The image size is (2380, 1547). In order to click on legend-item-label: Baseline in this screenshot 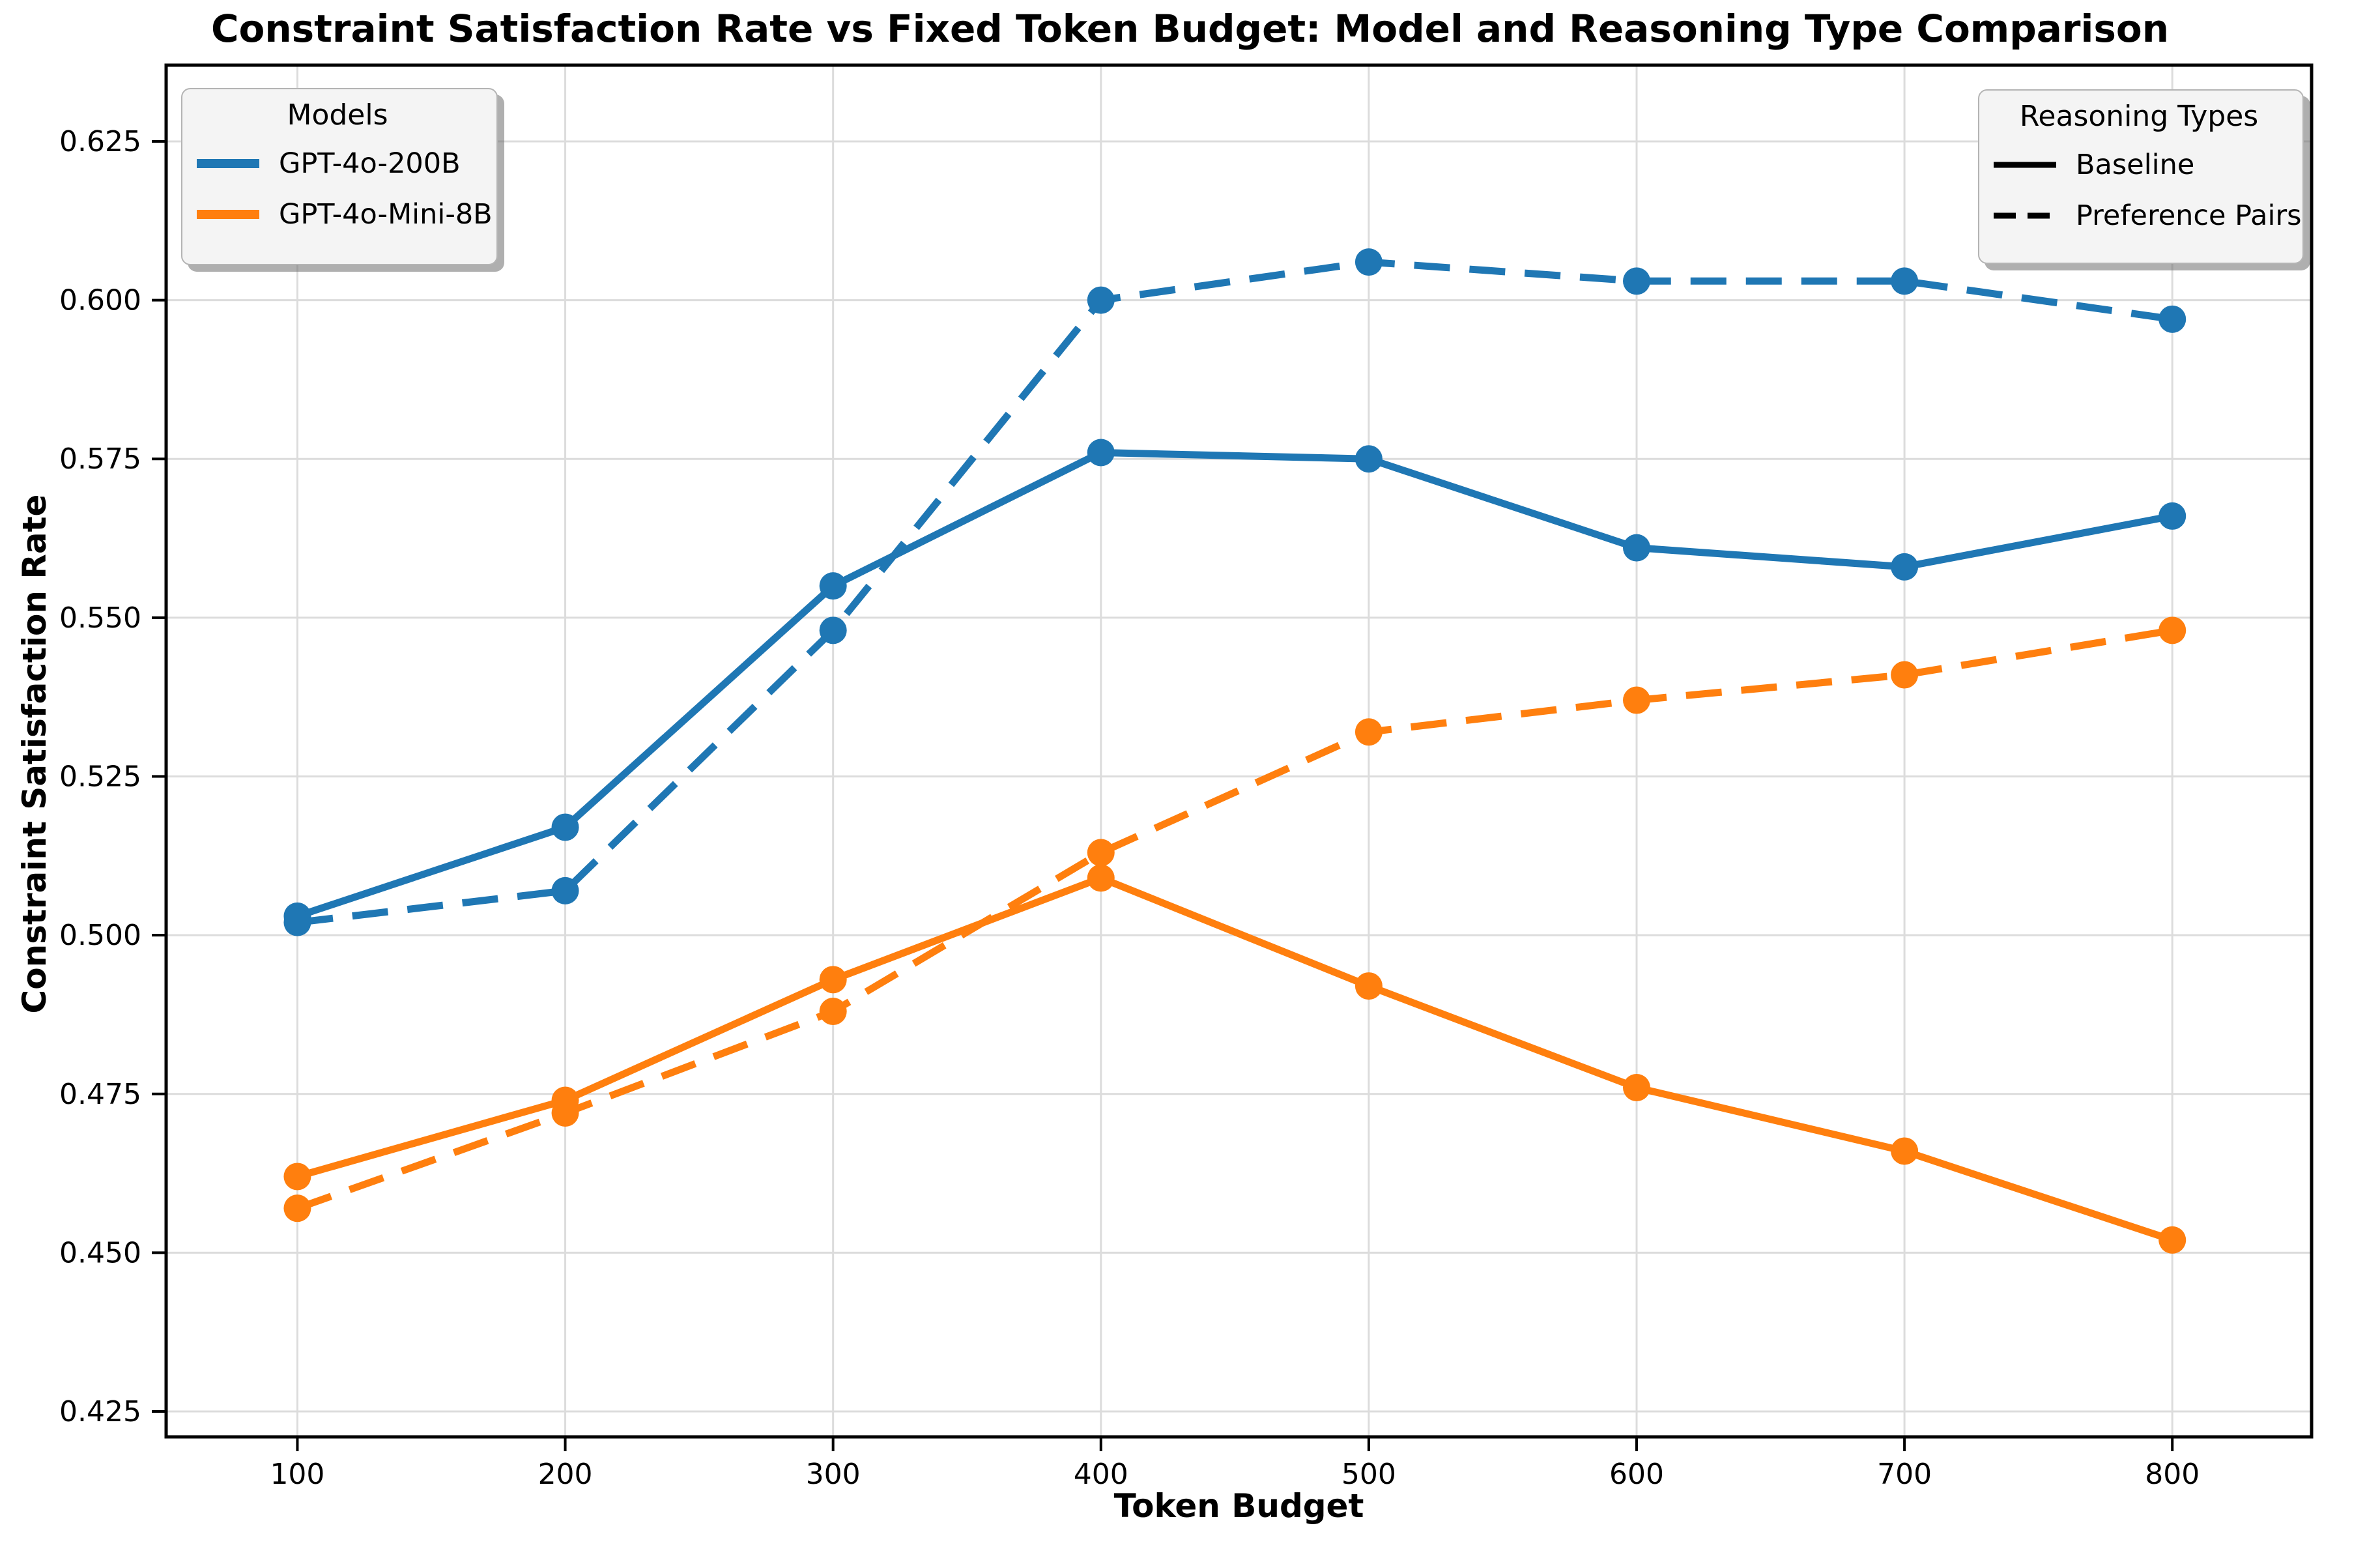, I will do `click(2135, 165)`.